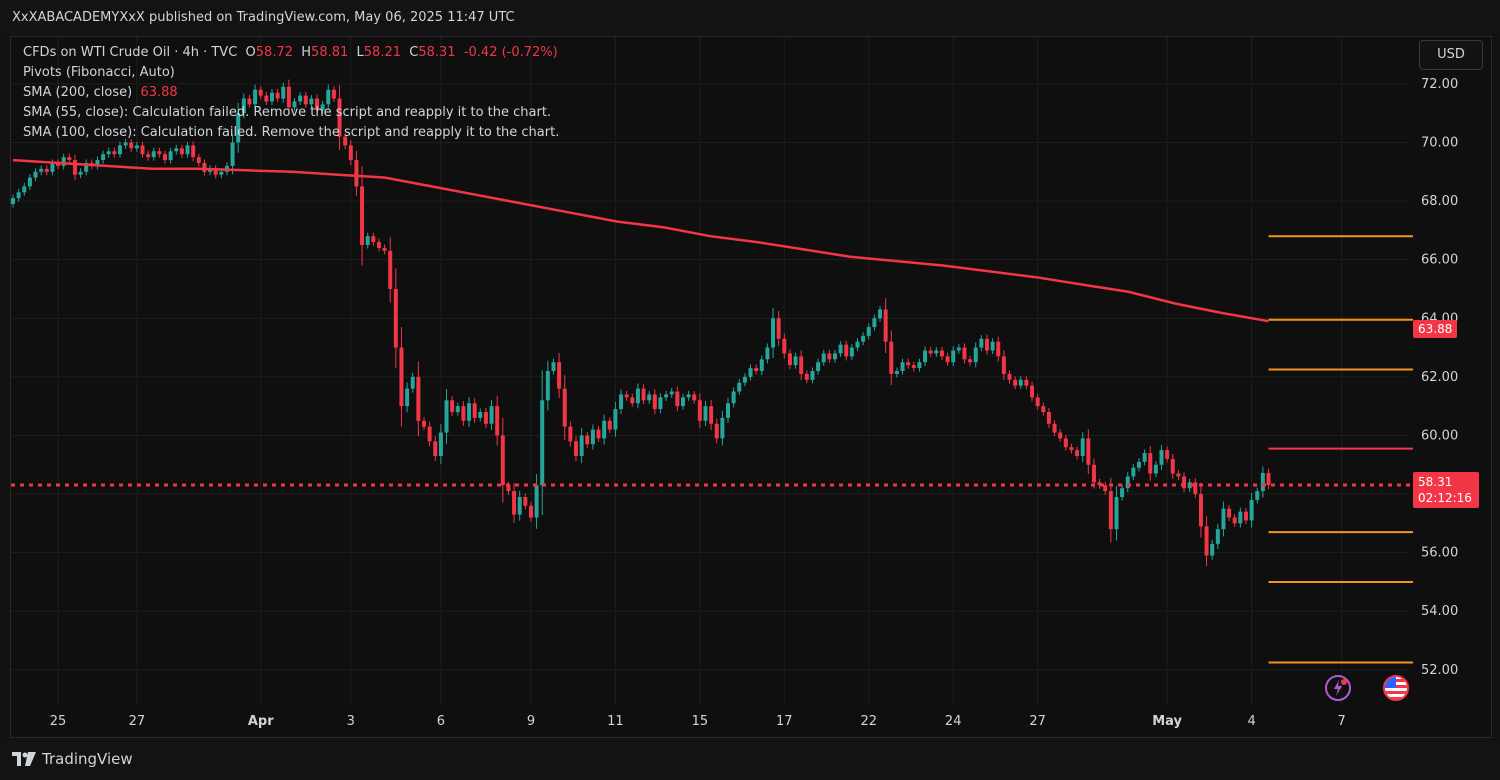 The width and height of the screenshot is (1500, 780). I want to click on last-price-value: 58.31, so click(1435, 482).